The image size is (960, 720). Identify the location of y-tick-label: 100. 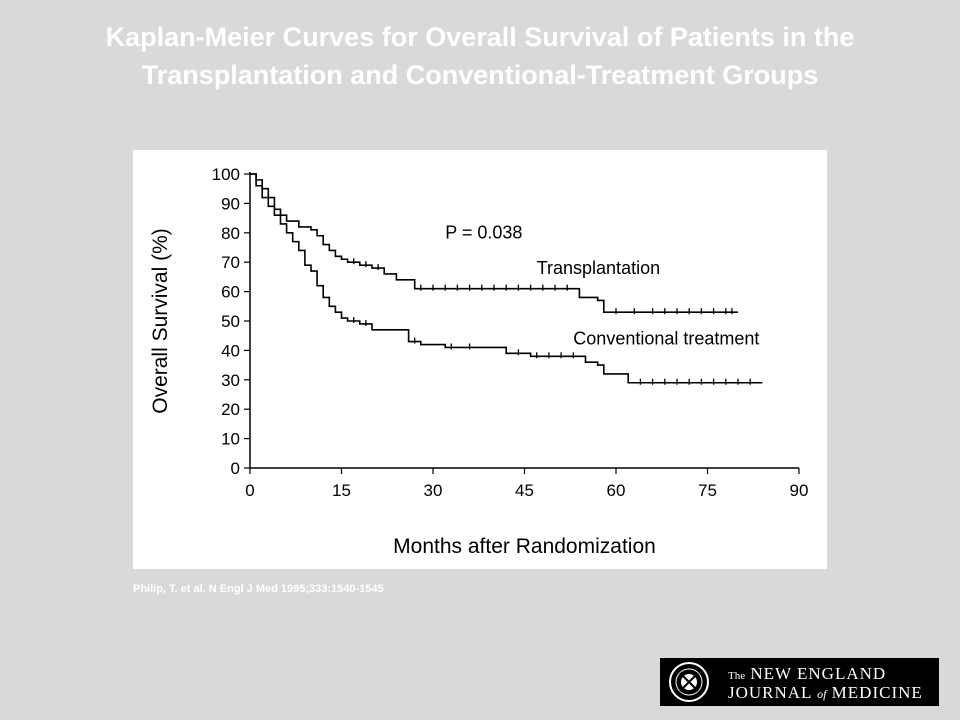
(226, 174).